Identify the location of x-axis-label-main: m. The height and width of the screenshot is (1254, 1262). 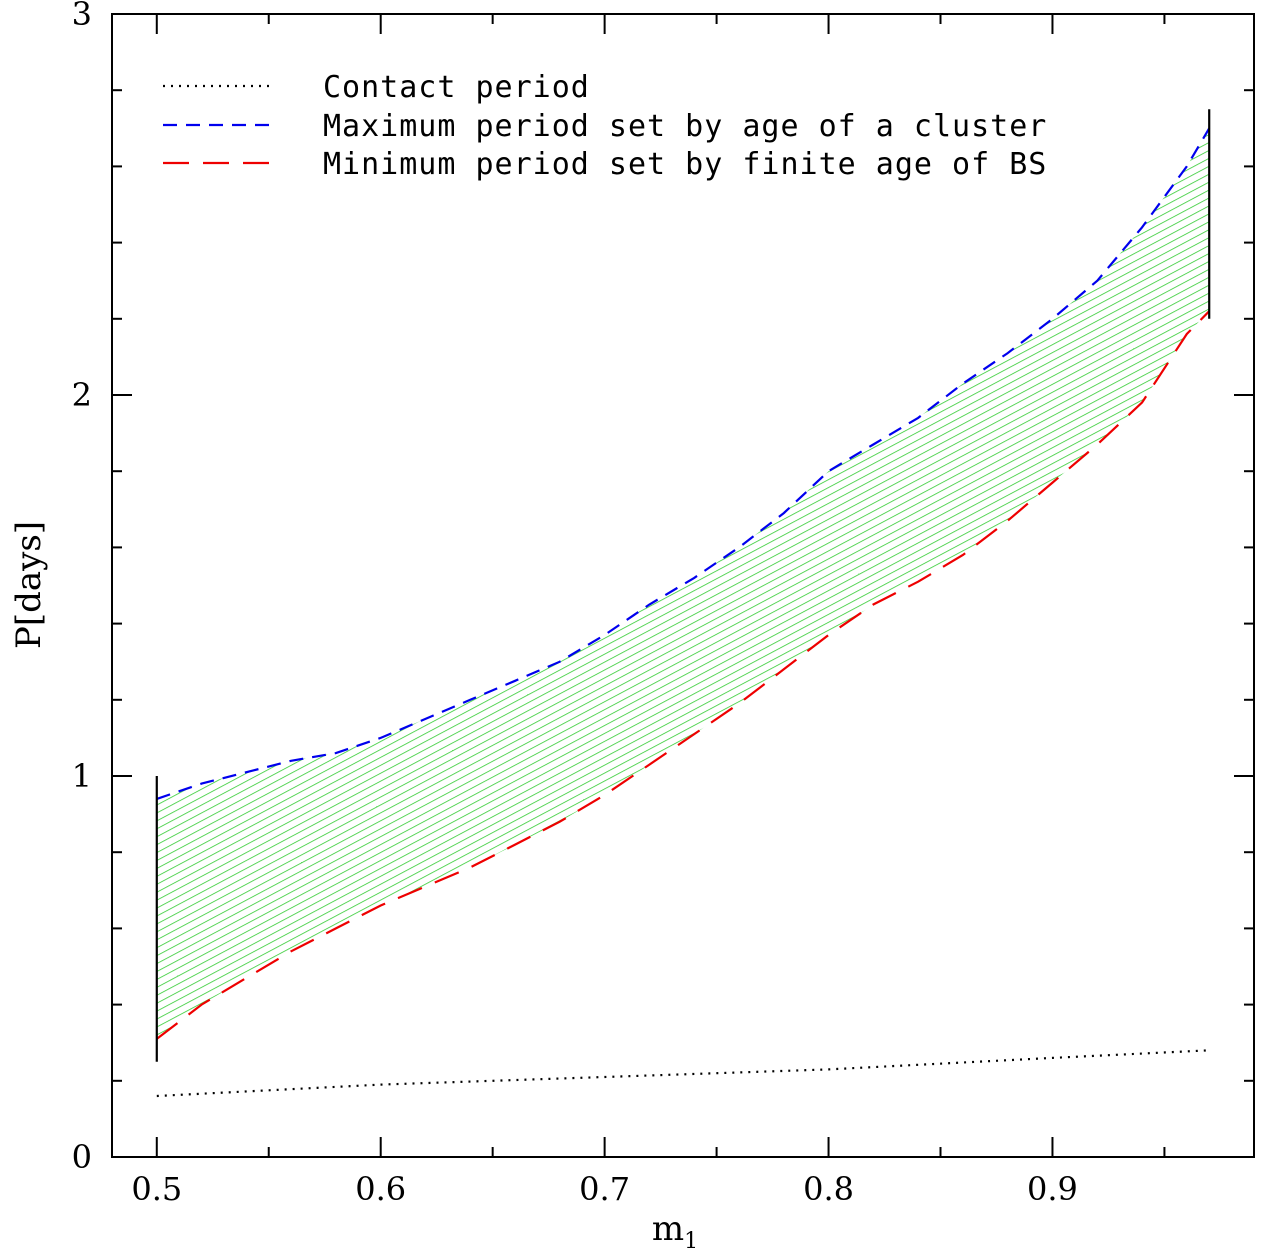
(668, 1229).